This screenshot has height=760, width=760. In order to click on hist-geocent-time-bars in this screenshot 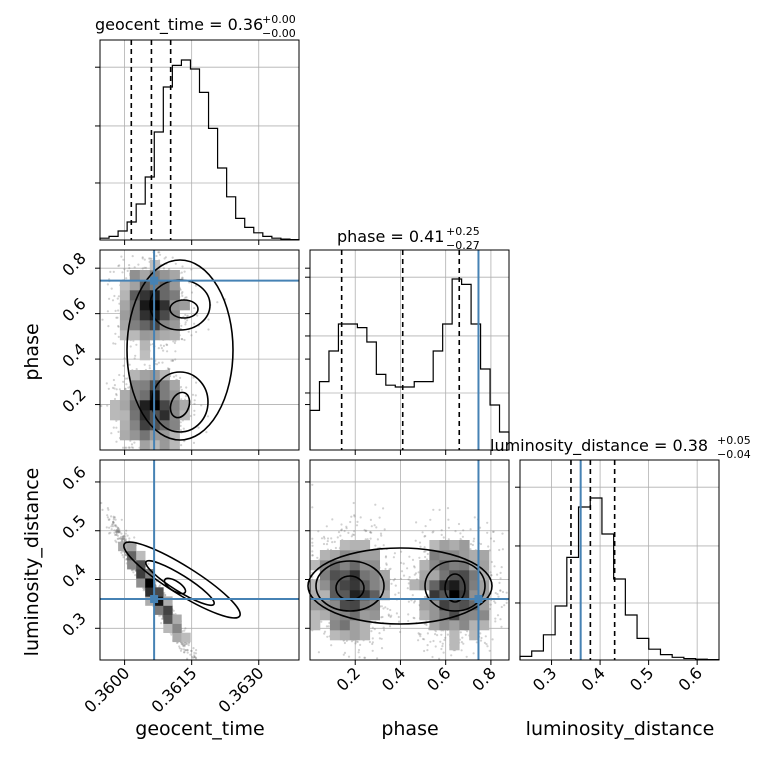, I will do `click(199, 150)`.